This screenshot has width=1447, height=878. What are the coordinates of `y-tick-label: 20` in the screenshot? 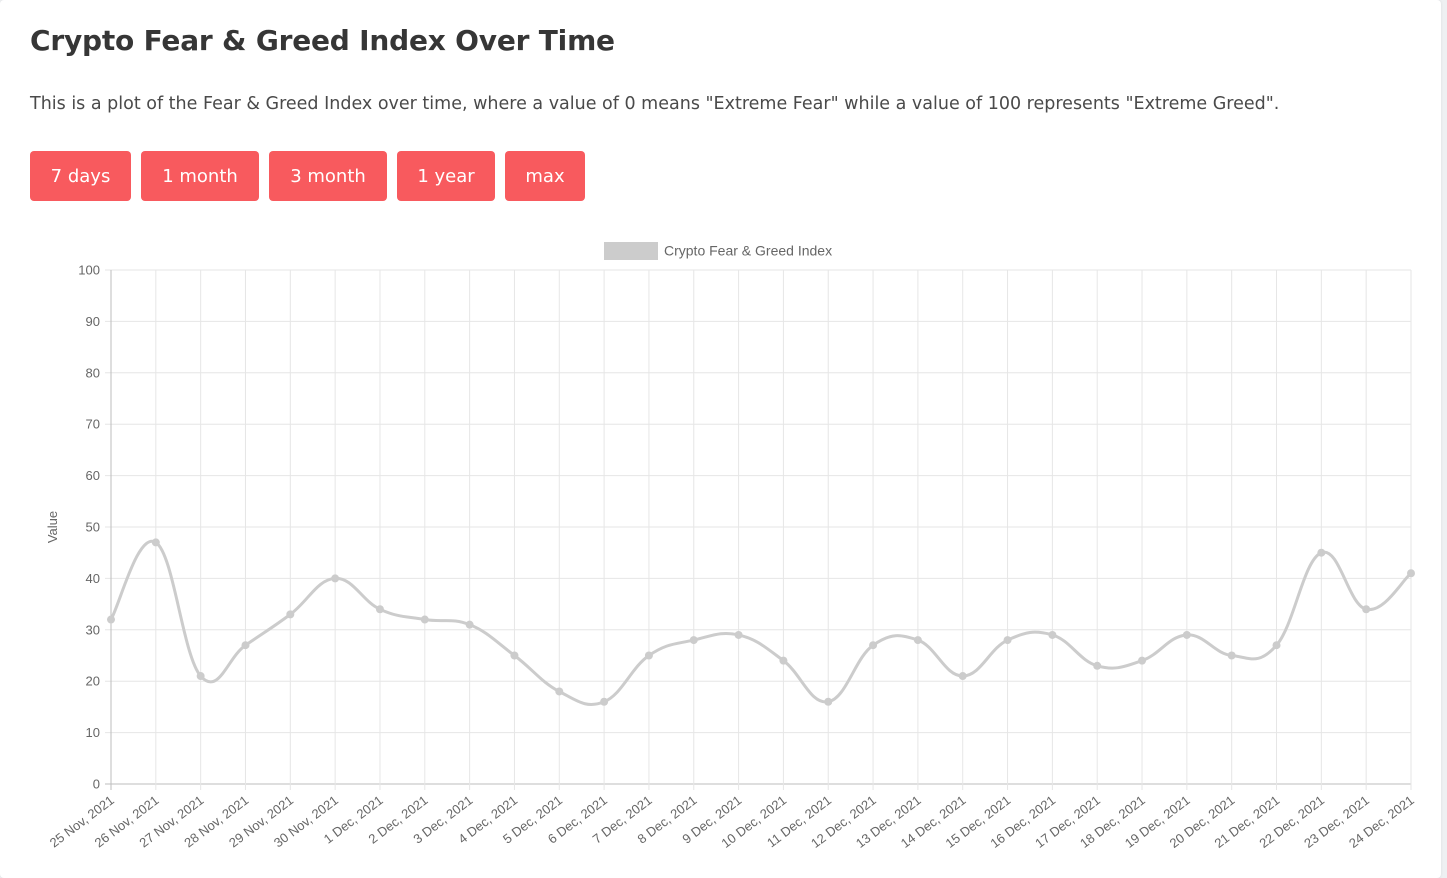 It's located at (93, 681).